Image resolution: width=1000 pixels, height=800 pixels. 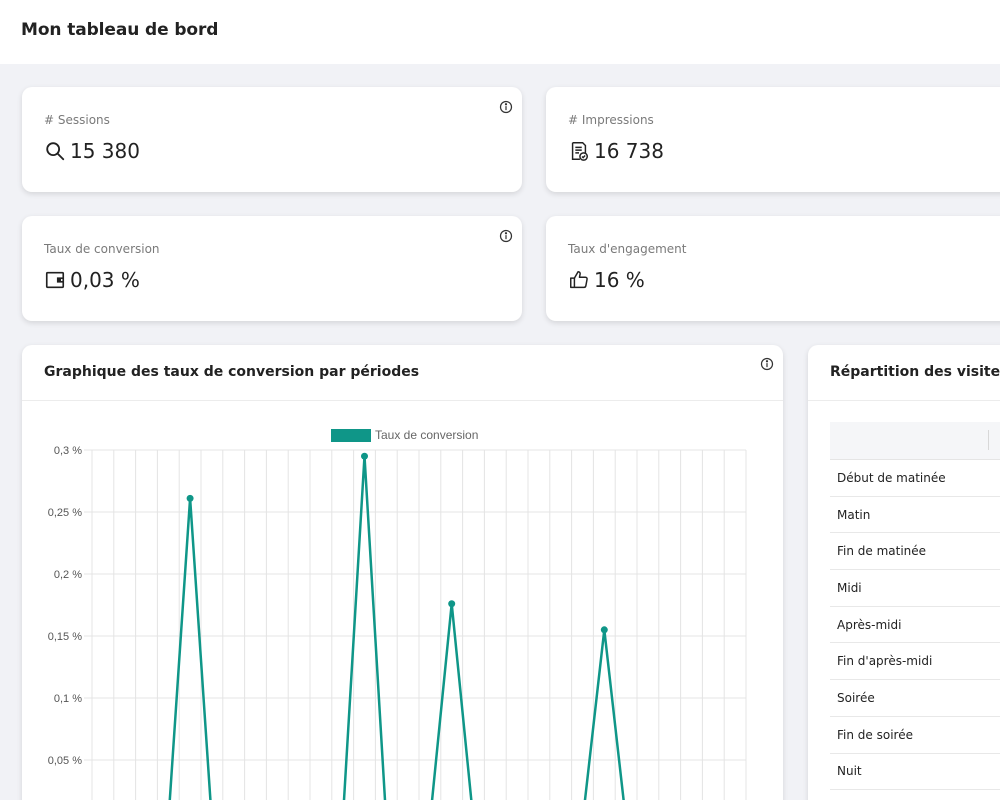 What do you see at coordinates (915, 552) in the screenshot?
I see `table-row: Fin de matinée` at bounding box center [915, 552].